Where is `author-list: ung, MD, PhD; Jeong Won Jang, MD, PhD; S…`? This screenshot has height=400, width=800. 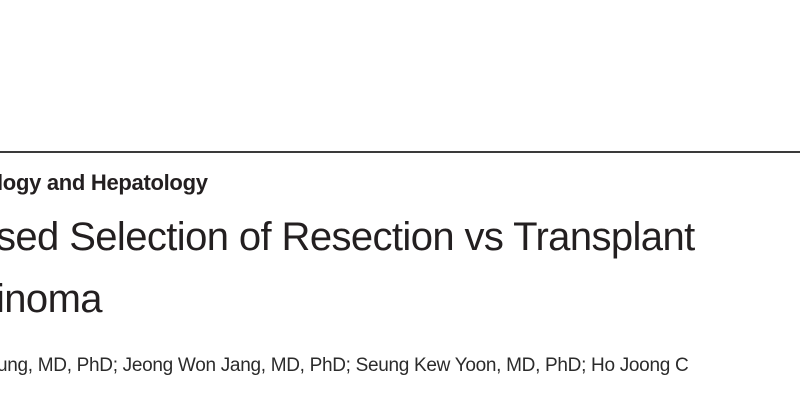
author-list: ung, MD, PhD; Jeong Won Jang, MD, PhD; S… is located at coordinates (344, 365).